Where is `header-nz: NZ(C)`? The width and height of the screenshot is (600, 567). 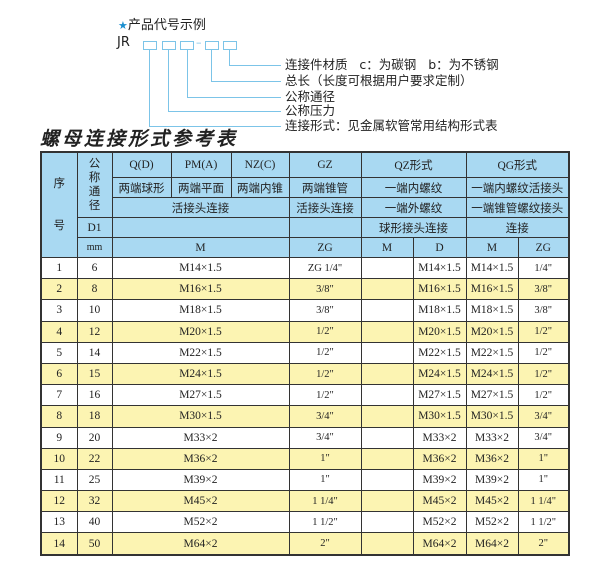
header-nz: NZ(C) is located at coordinates (260, 164).